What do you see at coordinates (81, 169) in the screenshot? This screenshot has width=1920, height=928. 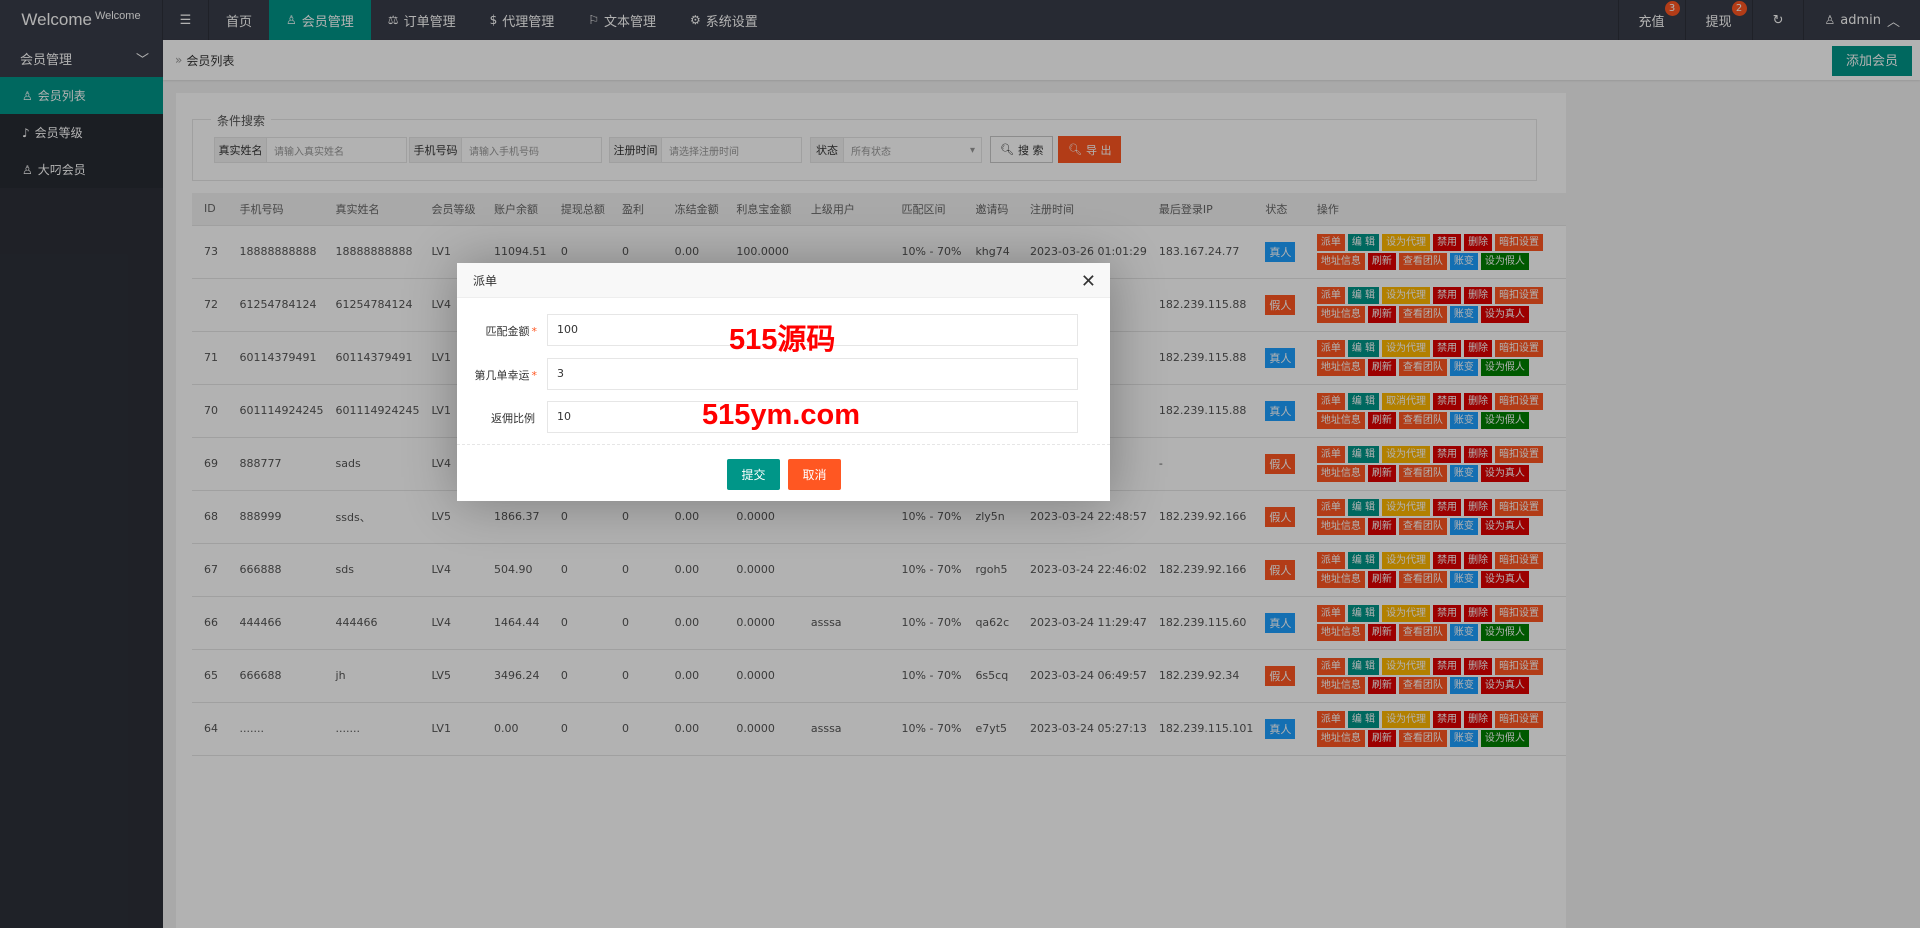 I see `sidebar-item-vip-member: ♙ 大叼会员` at bounding box center [81, 169].